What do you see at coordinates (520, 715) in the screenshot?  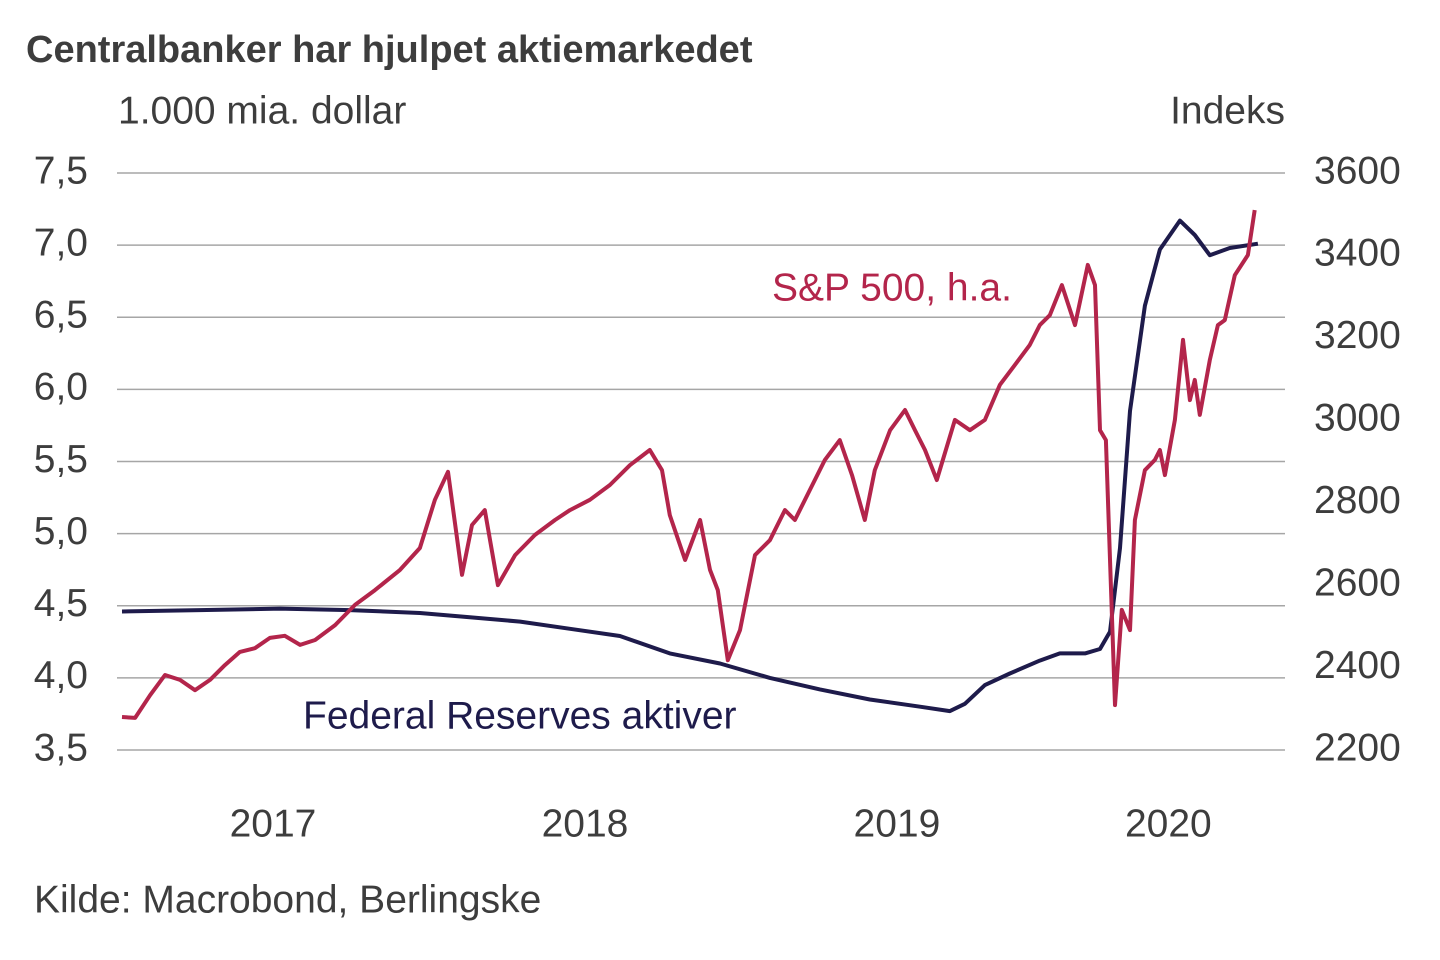 I see `annotation: Federal Reserves aktiver` at bounding box center [520, 715].